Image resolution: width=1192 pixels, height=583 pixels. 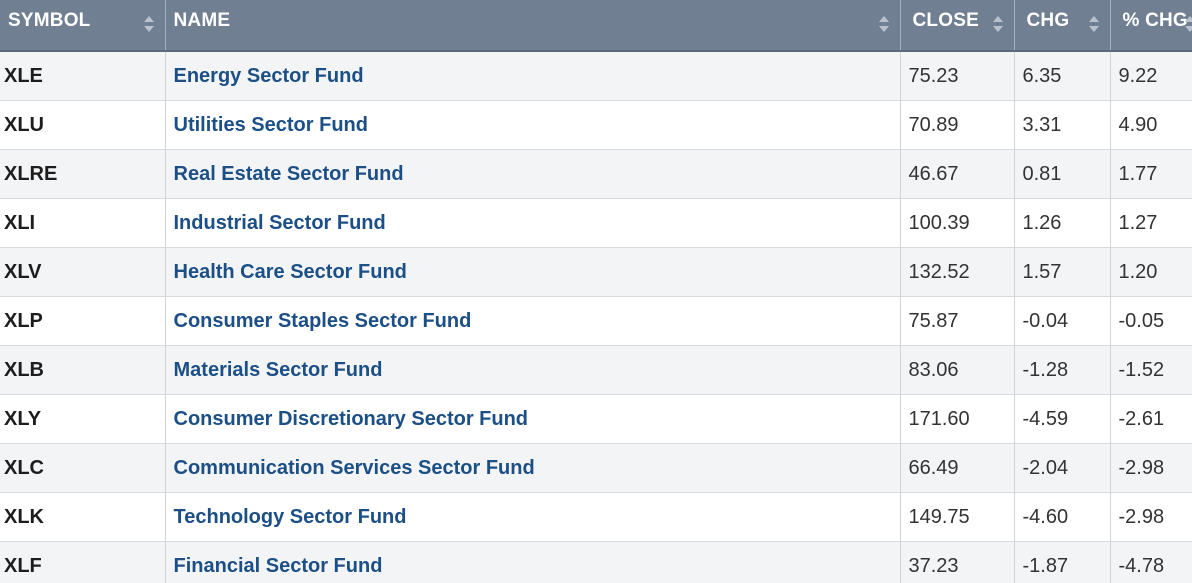 What do you see at coordinates (956, 223) in the screenshot?
I see `close-cell: 100.39` at bounding box center [956, 223].